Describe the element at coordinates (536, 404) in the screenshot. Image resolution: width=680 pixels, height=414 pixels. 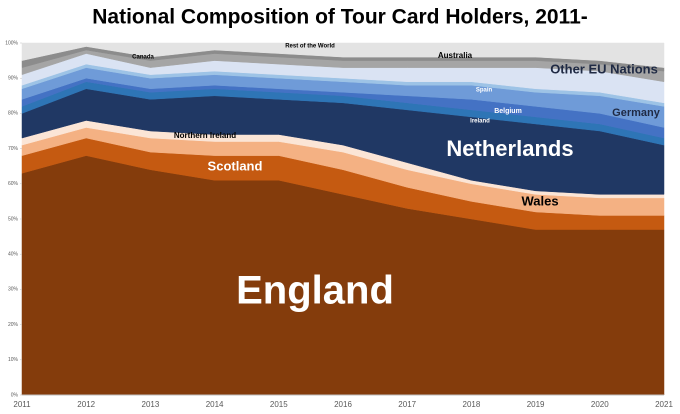
I see `x-tick-label: 2019` at that location.